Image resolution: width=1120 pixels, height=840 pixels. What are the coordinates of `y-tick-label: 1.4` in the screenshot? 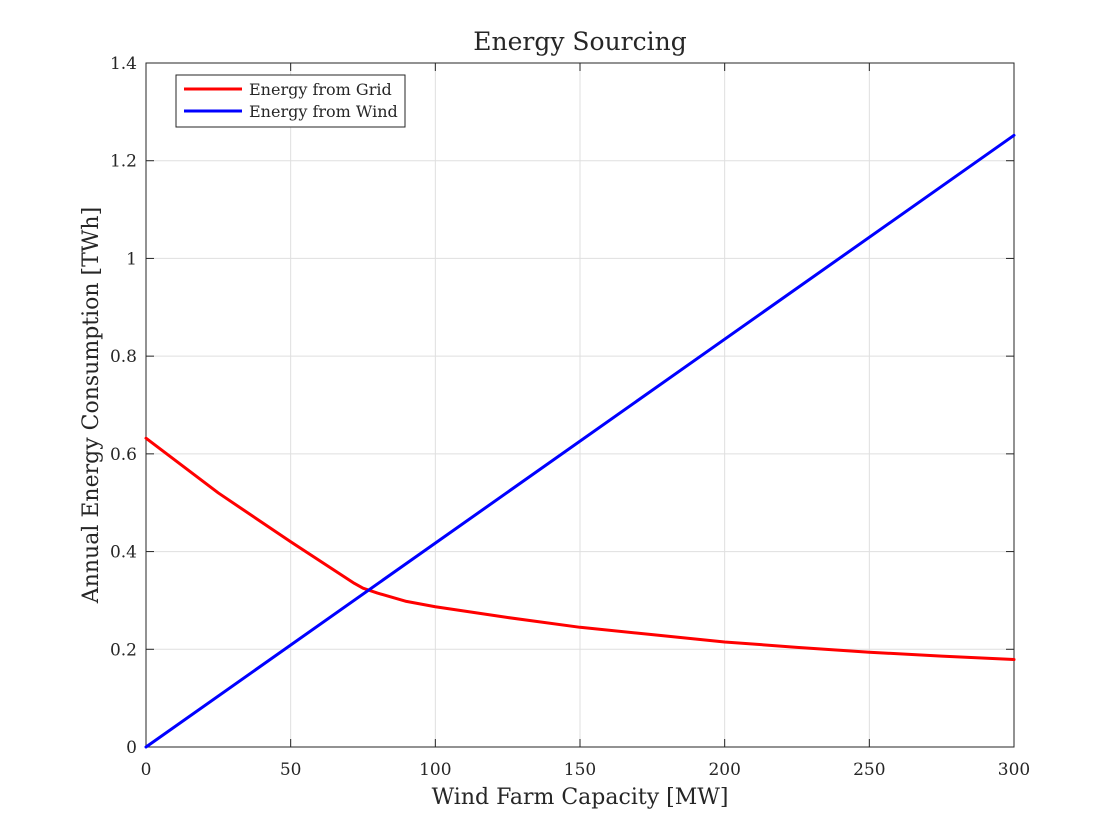 It's located at (123, 64).